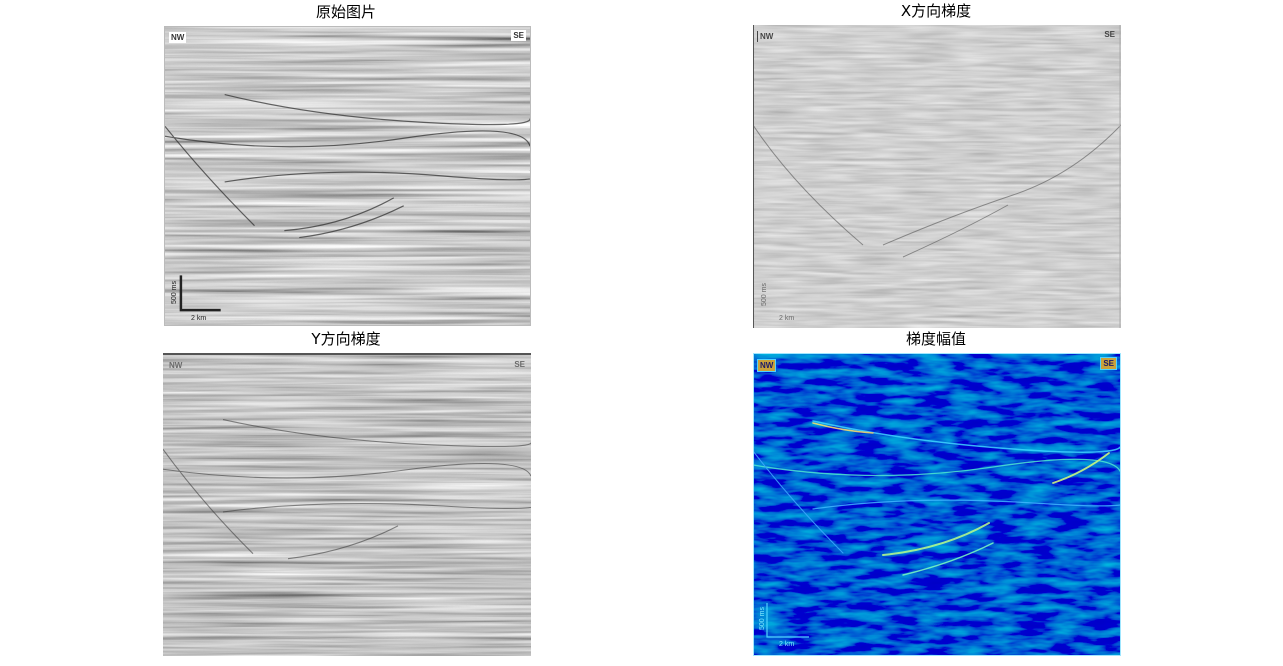 The width and height of the screenshot is (1283, 666). What do you see at coordinates (347, 504) in the screenshot?
I see `seismic-image-y-gradient: NW SE` at bounding box center [347, 504].